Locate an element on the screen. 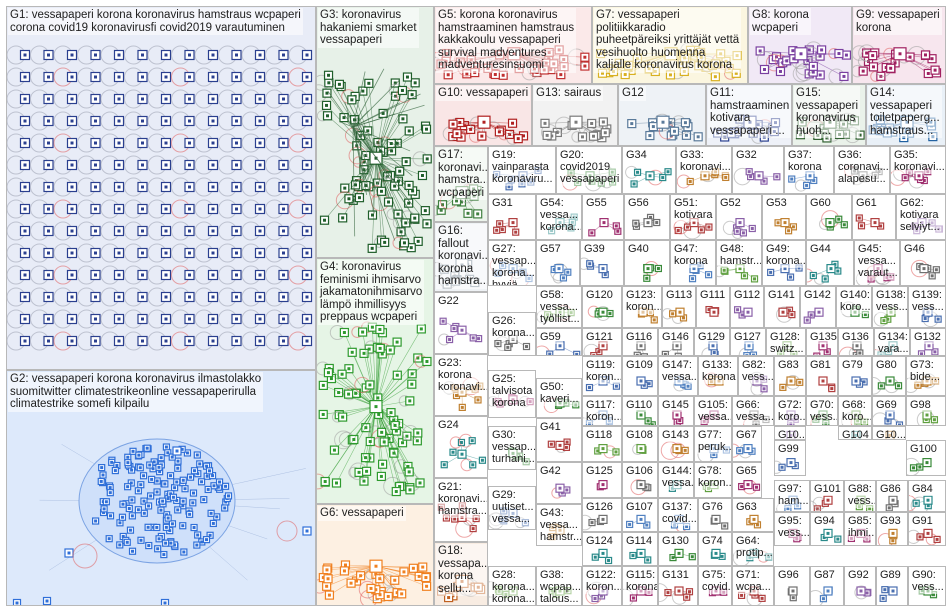 This screenshot has width=950, height=611. group-box-g94: G94 is located at coordinates (827, 529).